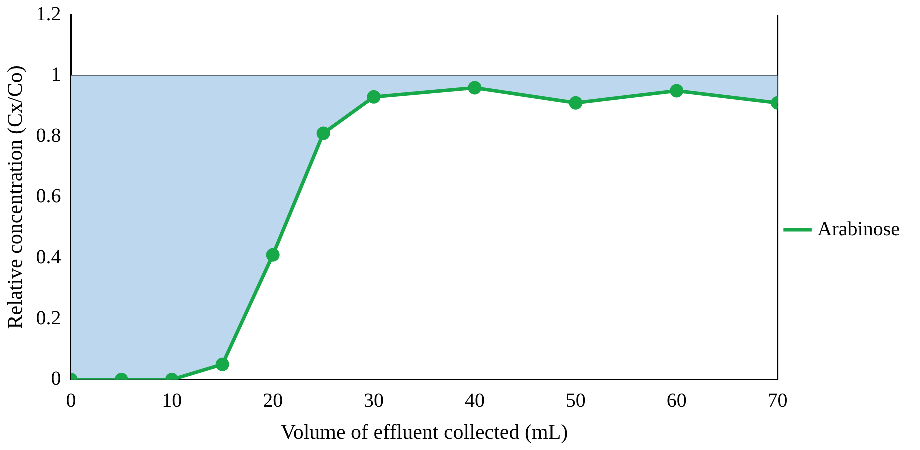  What do you see at coordinates (49, 197) in the screenshot?
I see `y-tick-label: 0.6` at bounding box center [49, 197].